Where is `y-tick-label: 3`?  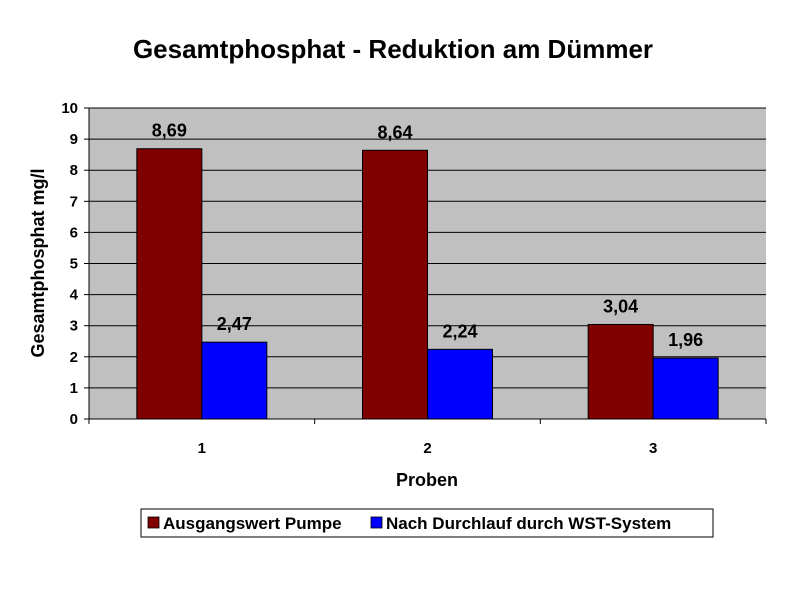 y-tick-label: 3 is located at coordinates (74, 326).